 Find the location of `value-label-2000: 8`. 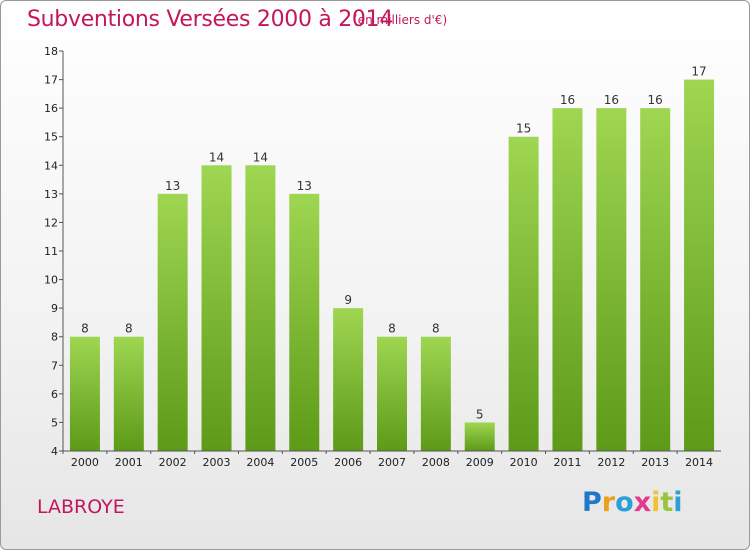

value-label-2000: 8 is located at coordinates (85, 329).